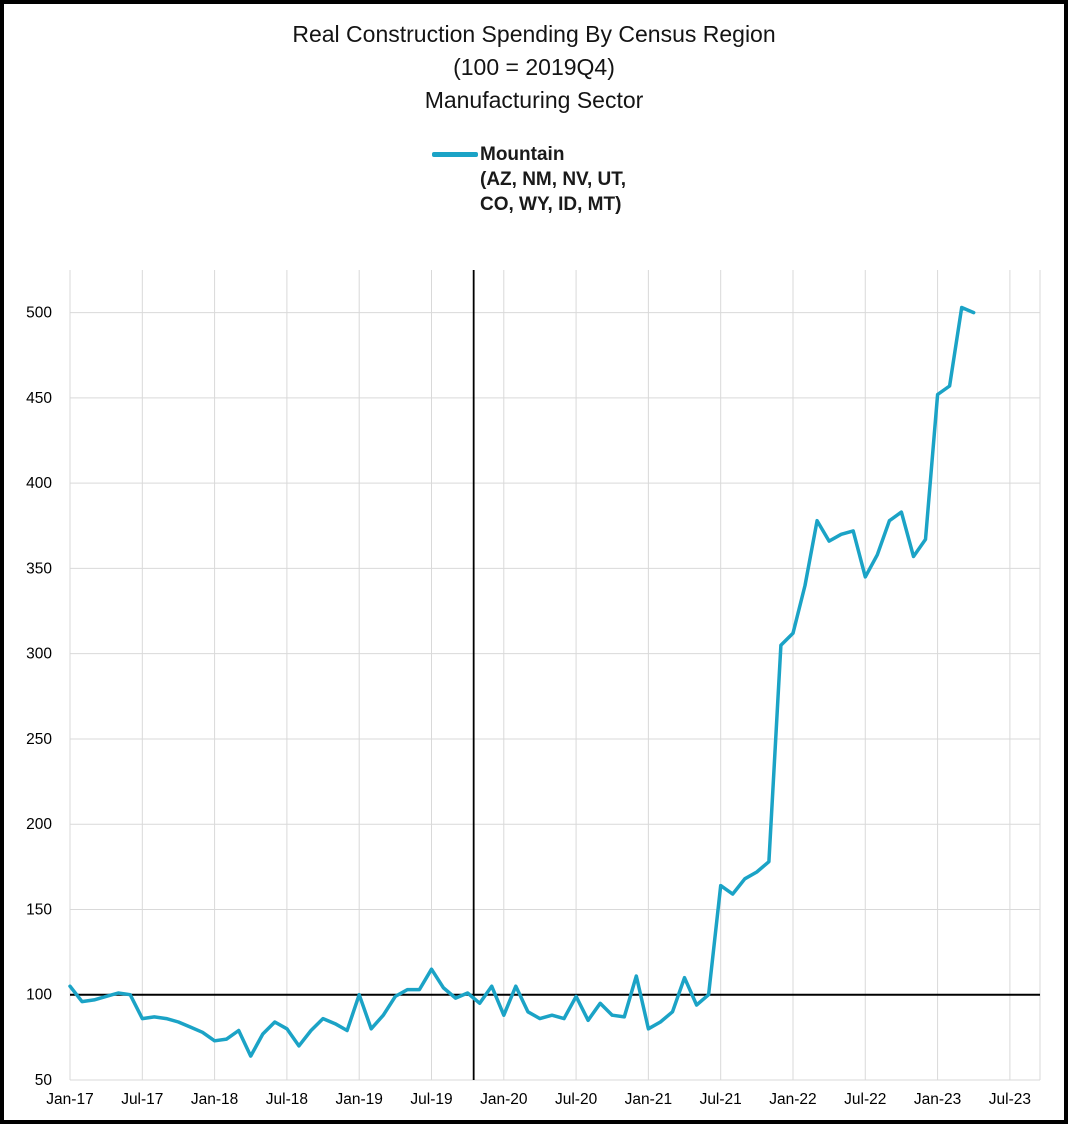 Image resolution: width=1068 pixels, height=1124 pixels. Describe the element at coordinates (551, 204) in the screenshot. I see `legend-series-states-line2: CO, WY, ID, MT)` at that location.